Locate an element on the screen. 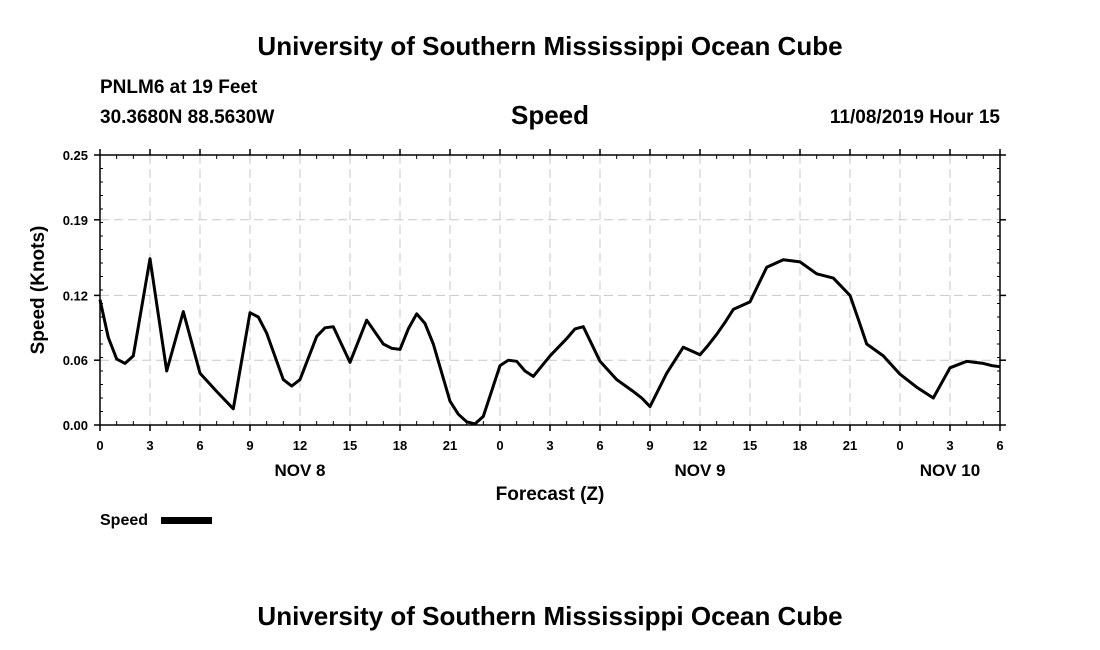  x-axis-label: Forecast (Z) is located at coordinates (550, 494).